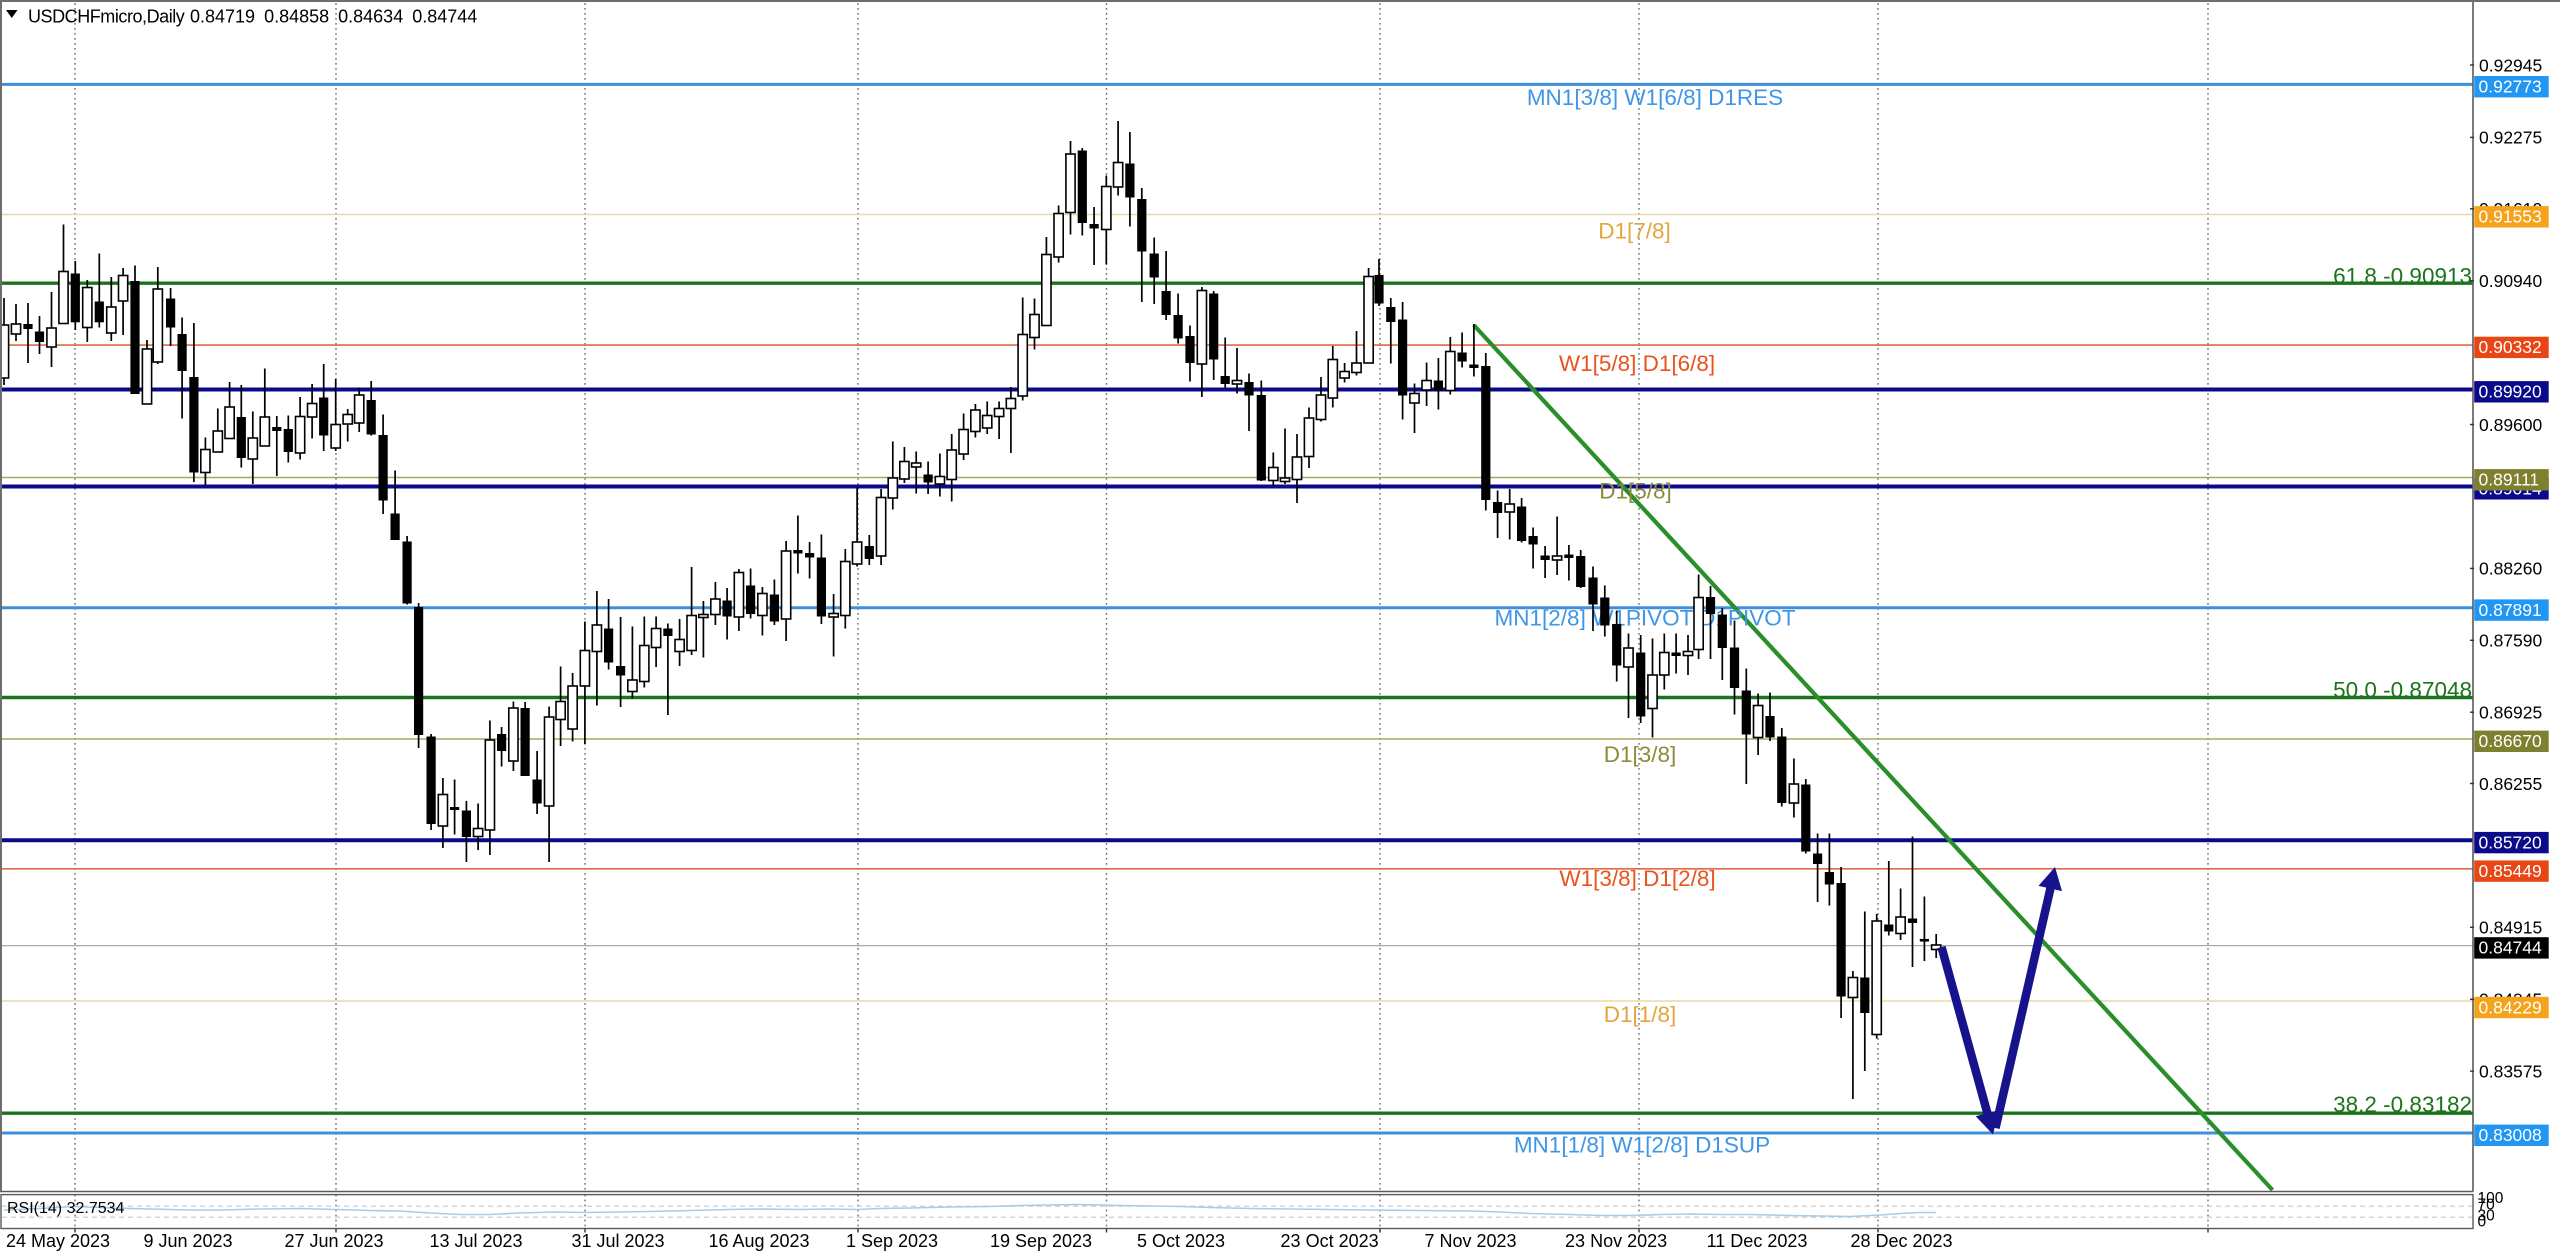 This screenshot has height=1251, width=2560. What do you see at coordinates (1642, 1145) in the screenshot?
I see `svg-text: MN1[1/8] W1[2/8] D1SUP` at bounding box center [1642, 1145].